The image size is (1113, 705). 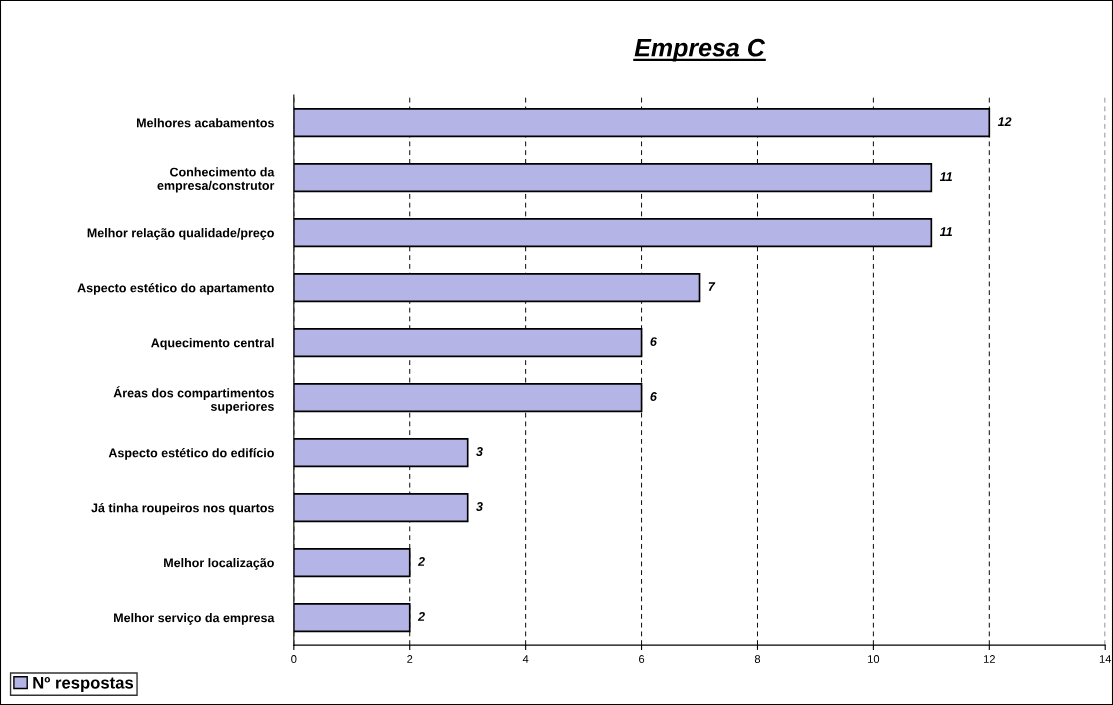 I want to click on y-tick-label: Aquecimento central, so click(x=212, y=344).